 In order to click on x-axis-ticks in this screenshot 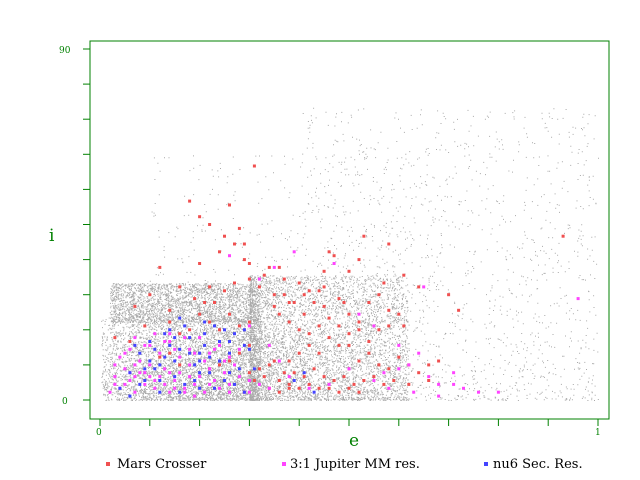, I will do `click(349, 422)`.